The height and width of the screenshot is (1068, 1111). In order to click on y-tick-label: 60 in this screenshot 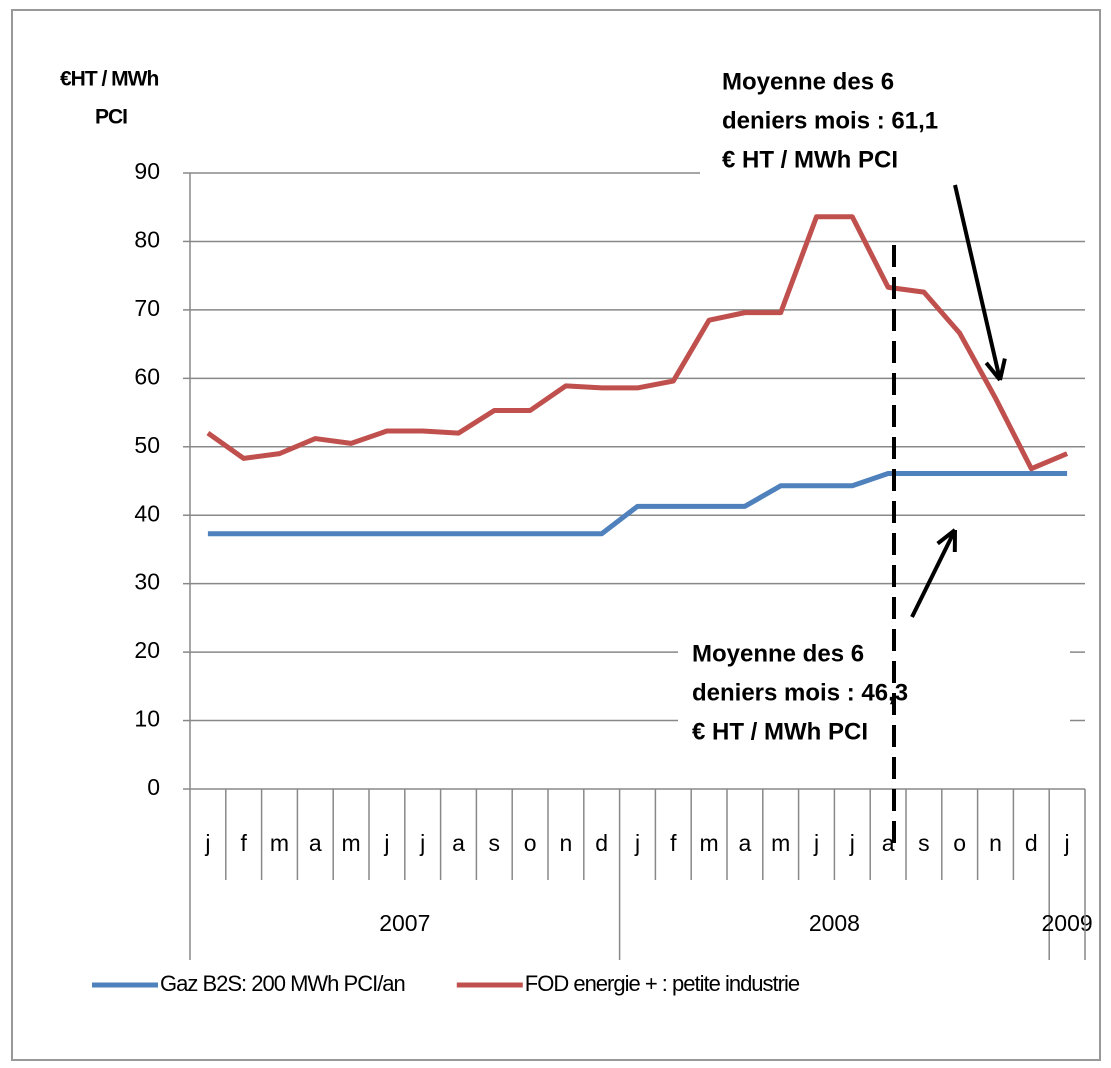, I will do `click(147, 376)`.